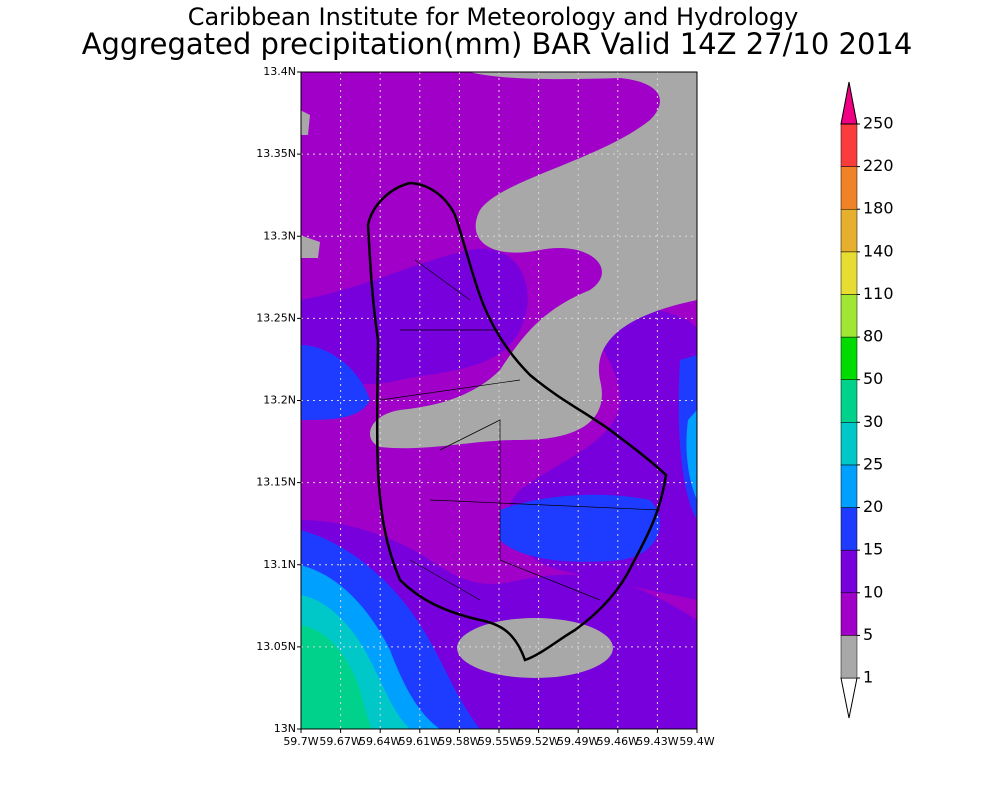 Image resolution: width=1000 pixels, height=804 pixels. What do you see at coordinates (340, 741) in the screenshot?
I see `x-tick-label: 59.67W` at bounding box center [340, 741].